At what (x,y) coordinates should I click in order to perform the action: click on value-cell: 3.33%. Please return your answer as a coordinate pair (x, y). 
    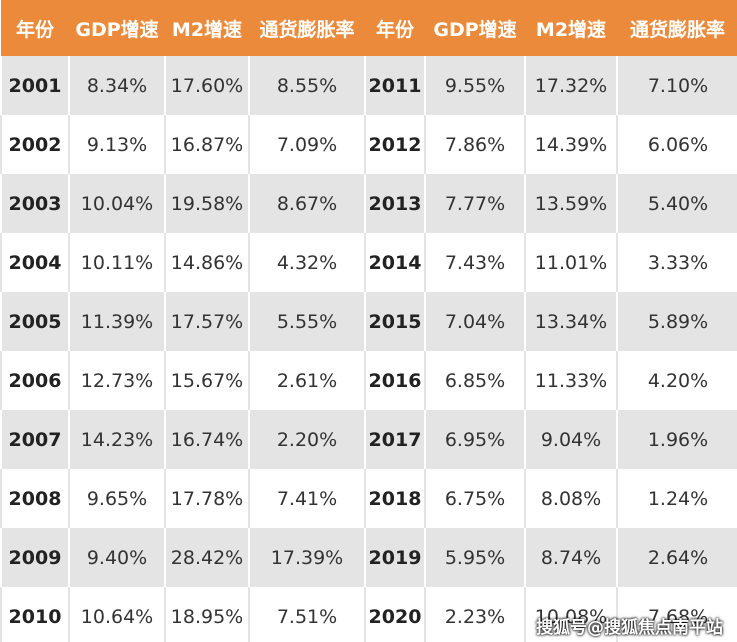
    Looking at the image, I should click on (676, 262).